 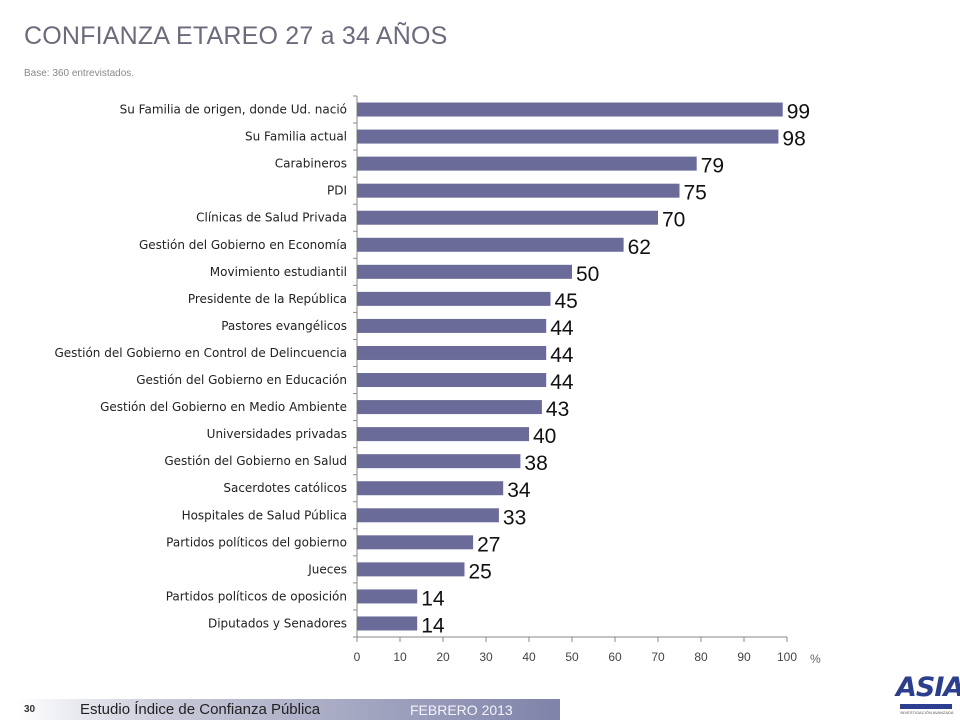 I want to click on x-tick-label: 30, so click(x=486, y=657).